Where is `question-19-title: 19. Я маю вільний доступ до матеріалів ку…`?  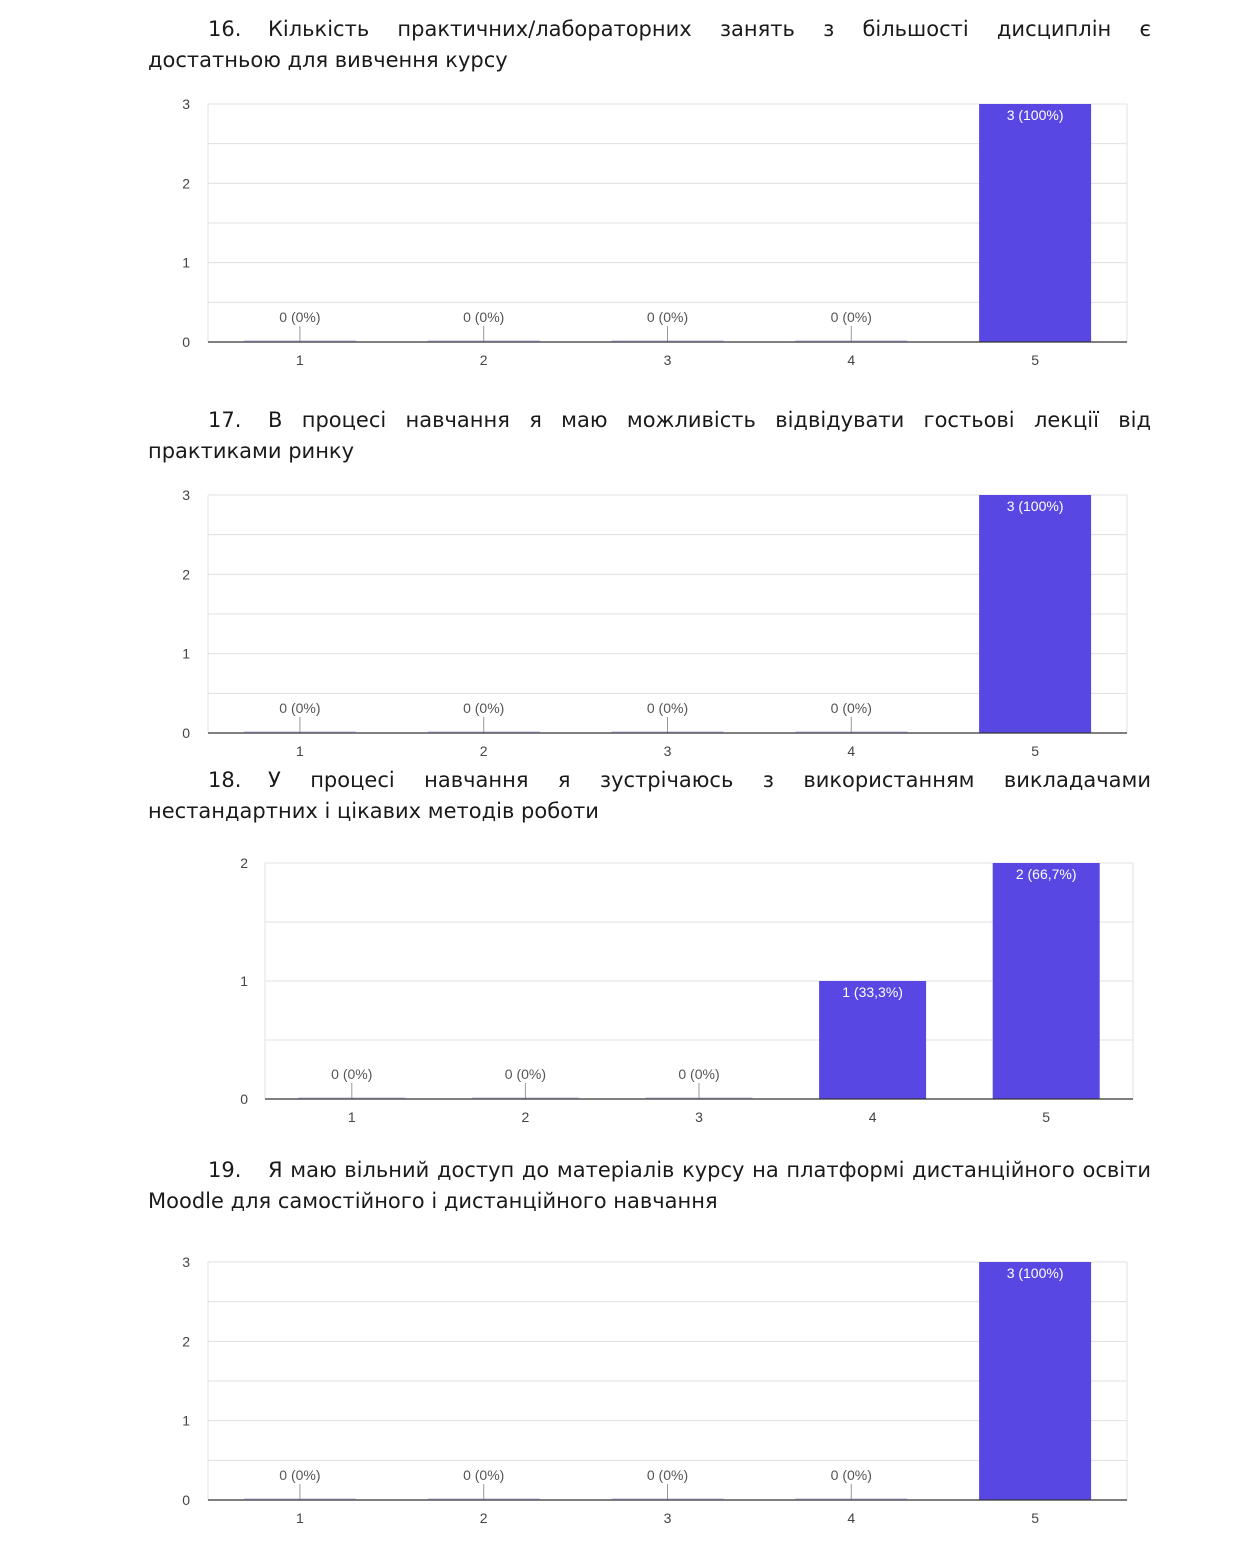 question-19-title: 19. Я маю вільний доступ до матеріалів ку… is located at coordinates (649, 1186).